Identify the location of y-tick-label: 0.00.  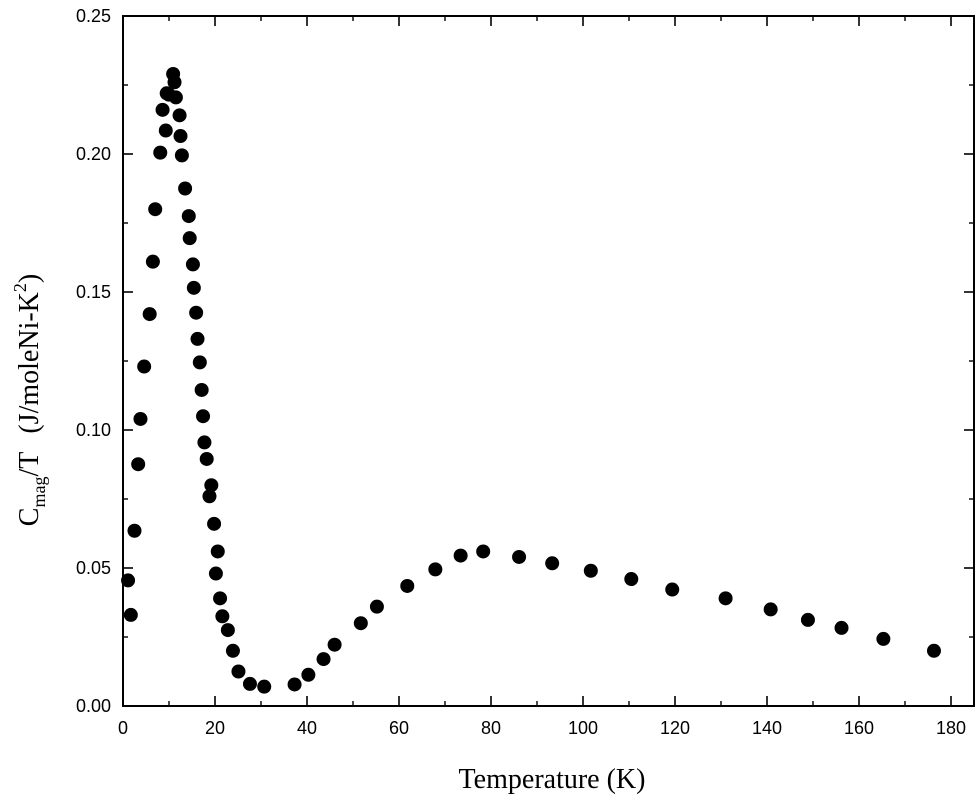
(93, 706).